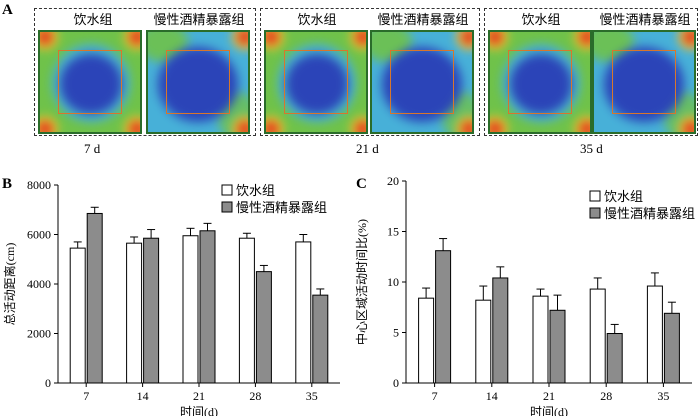 The height and width of the screenshot is (416, 700). Describe the element at coordinates (7, 184) in the screenshot. I see `panel-b-letter: B` at that location.